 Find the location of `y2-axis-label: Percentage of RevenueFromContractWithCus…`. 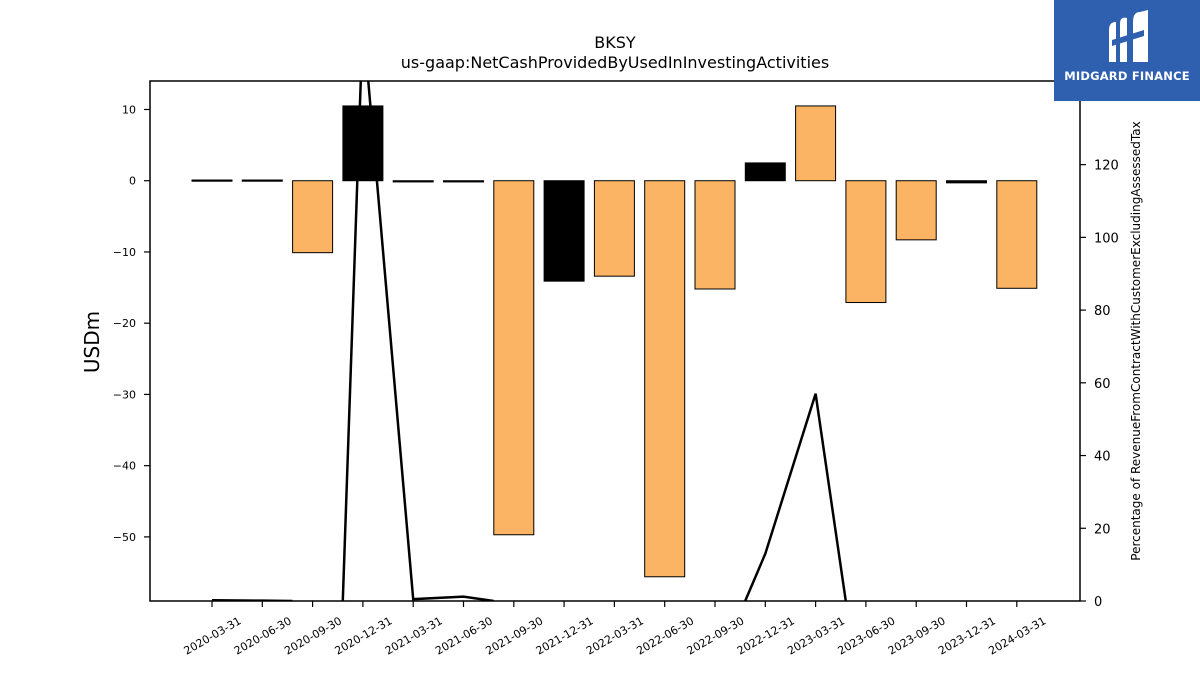

y2-axis-label: Percentage of RevenueFromContractWithCus… is located at coordinates (1136, 340).